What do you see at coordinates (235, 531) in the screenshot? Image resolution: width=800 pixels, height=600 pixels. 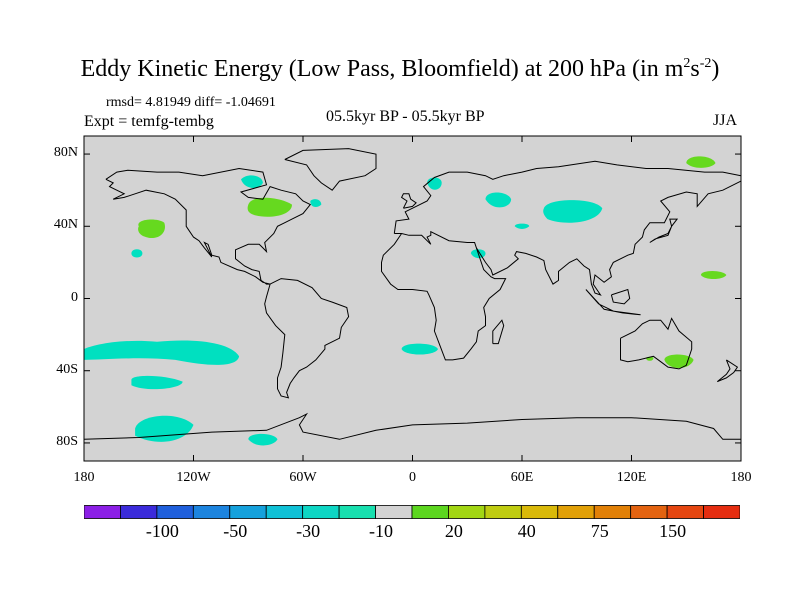 I see `colorbar-label: -50` at bounding box center [235, 531].